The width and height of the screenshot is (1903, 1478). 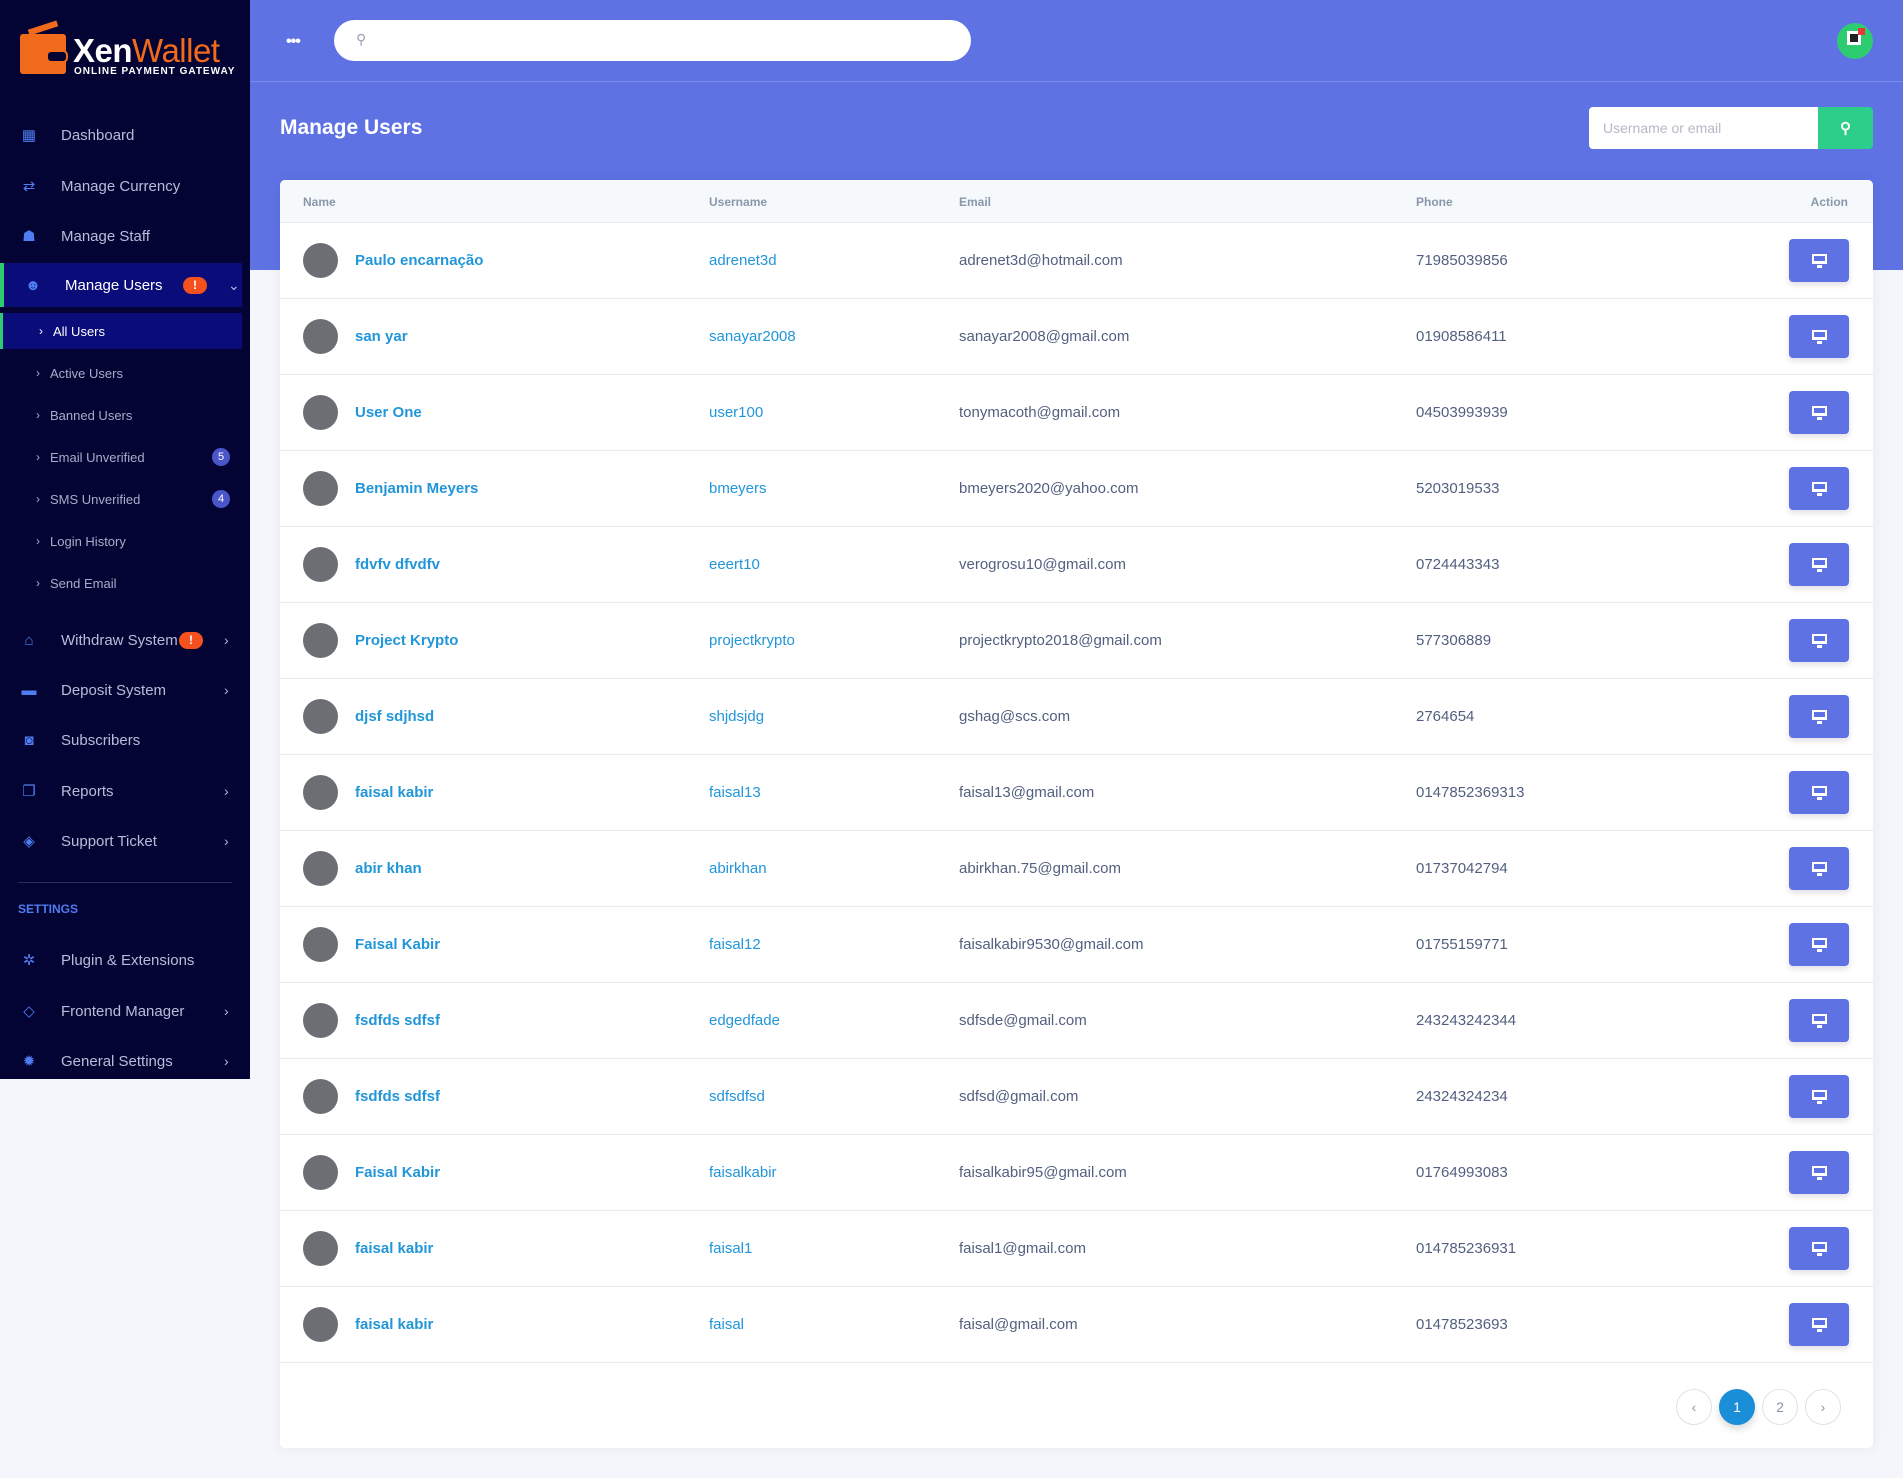 What do you see at coordinates (125, 791) in the screenshot?
I see `sidebar-item-reports: ❐ Reports ›` at bounding box center [125, 791].